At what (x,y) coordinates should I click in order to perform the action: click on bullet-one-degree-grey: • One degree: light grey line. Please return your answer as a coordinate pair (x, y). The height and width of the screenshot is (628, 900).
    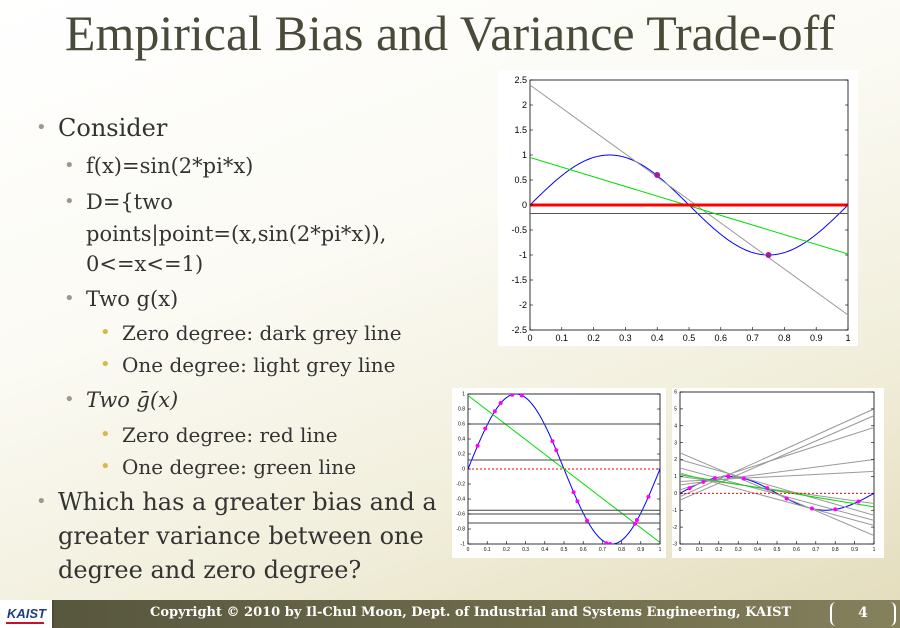
    Looking at the image, I should click on (247, 365).